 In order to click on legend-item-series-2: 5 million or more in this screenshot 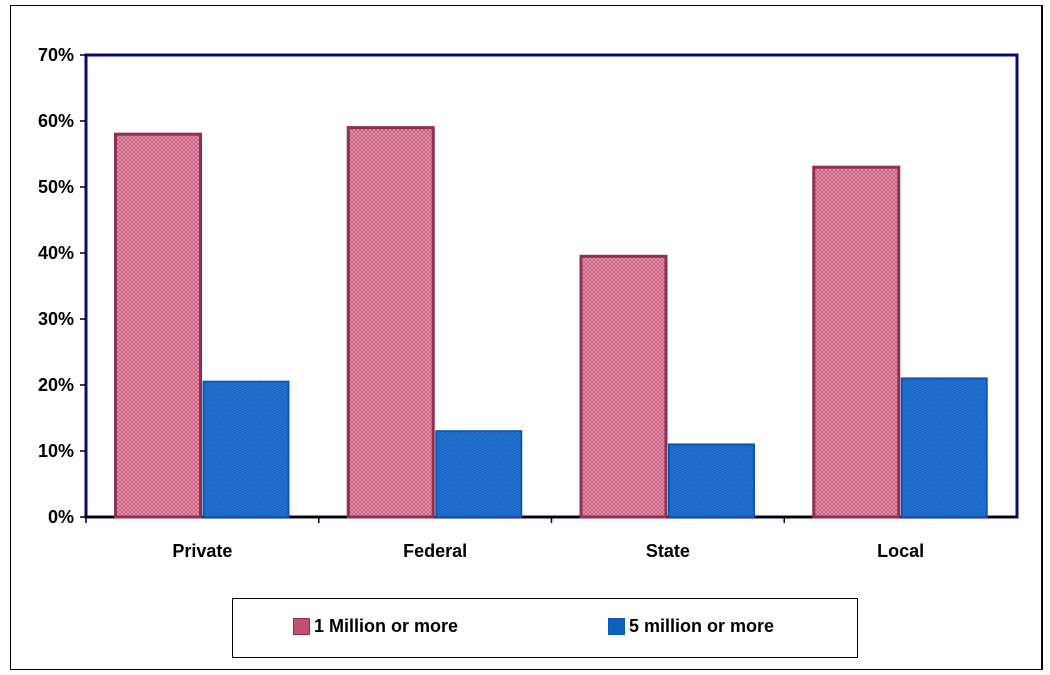, I will do `click(691, 626)`.